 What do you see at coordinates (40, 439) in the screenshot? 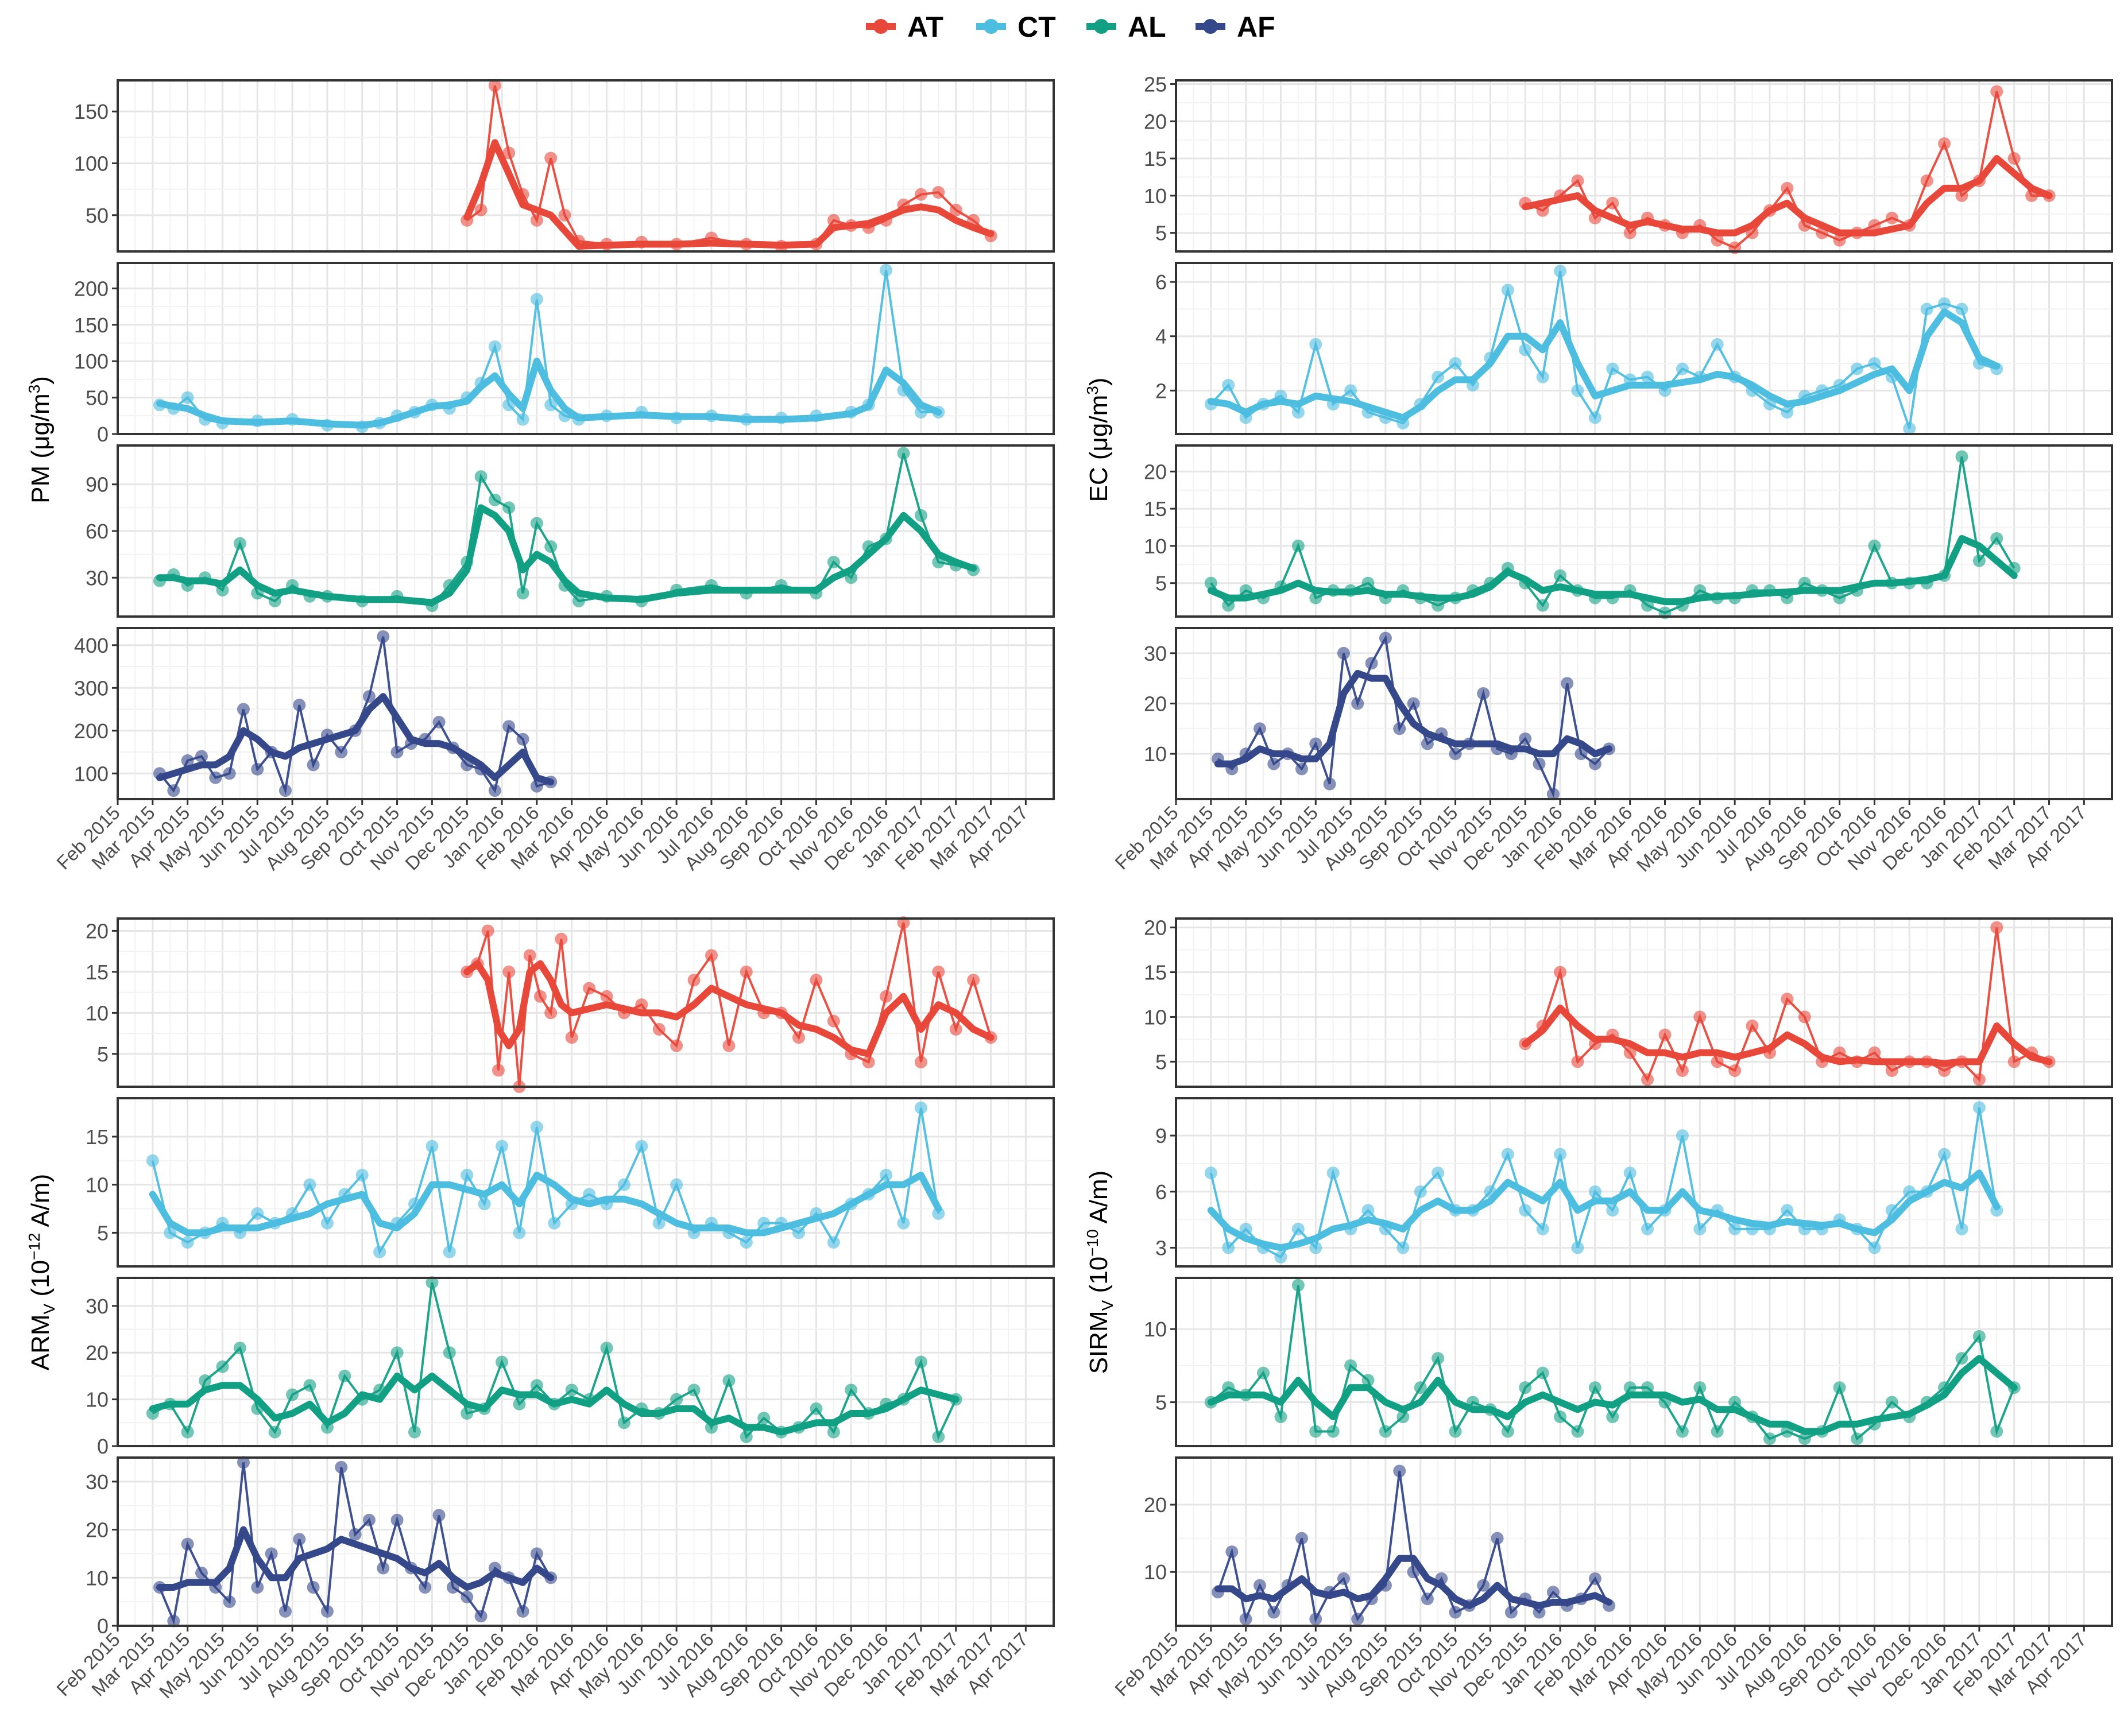
I see `y-axis-title-pm: PM (μg/m3)` at bounding box center [40, 439].